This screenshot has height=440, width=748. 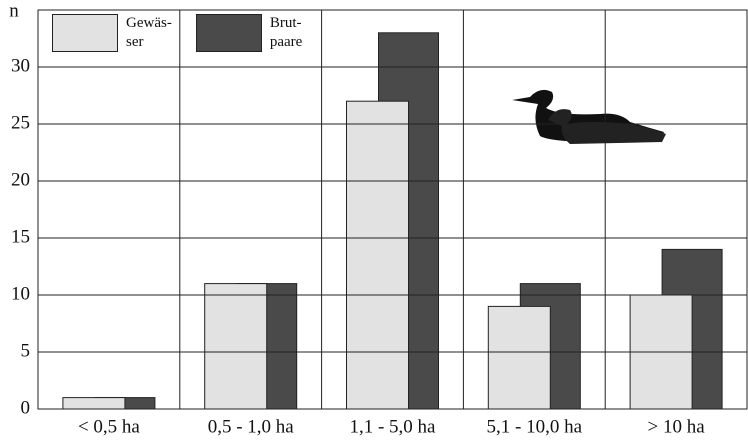 I want to click on y-tick-label: 25, so click(x=20, y=122).